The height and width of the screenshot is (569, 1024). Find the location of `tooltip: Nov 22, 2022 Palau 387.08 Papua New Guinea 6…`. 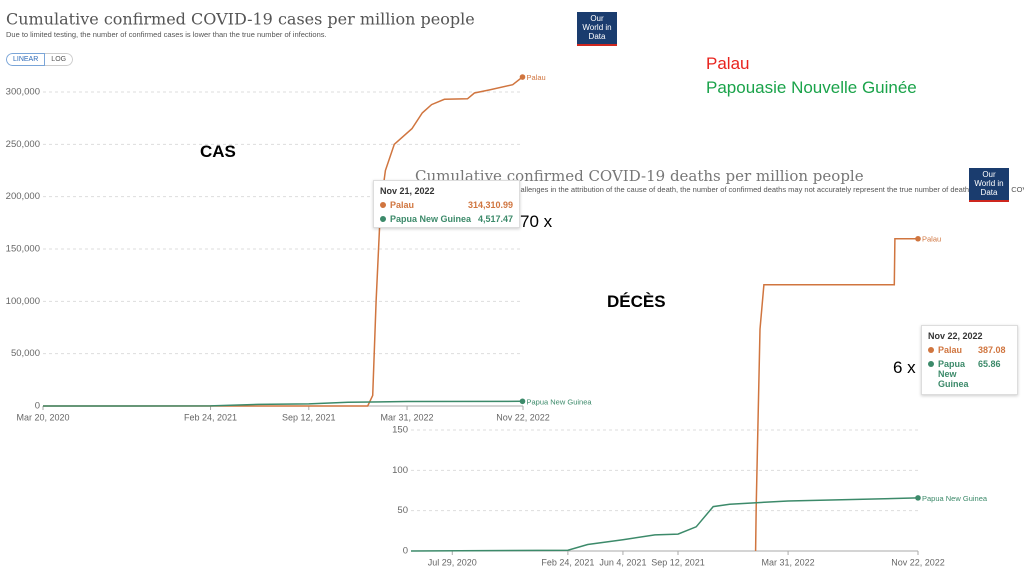

tooltip: Nov 22, 2022 Palau 387.08 Papua New Guinea 6… is located at coordinates (969, 360).